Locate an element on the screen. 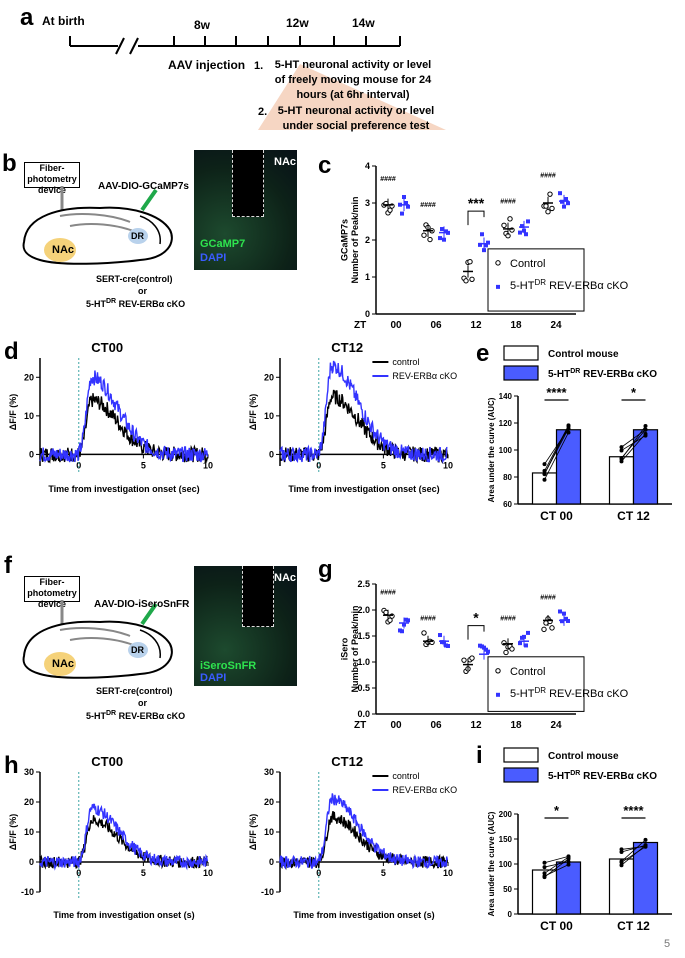 Image resolution: width=685 pixels, height=958 pixels. fiber-track-b is located at coordinates (248, 183).